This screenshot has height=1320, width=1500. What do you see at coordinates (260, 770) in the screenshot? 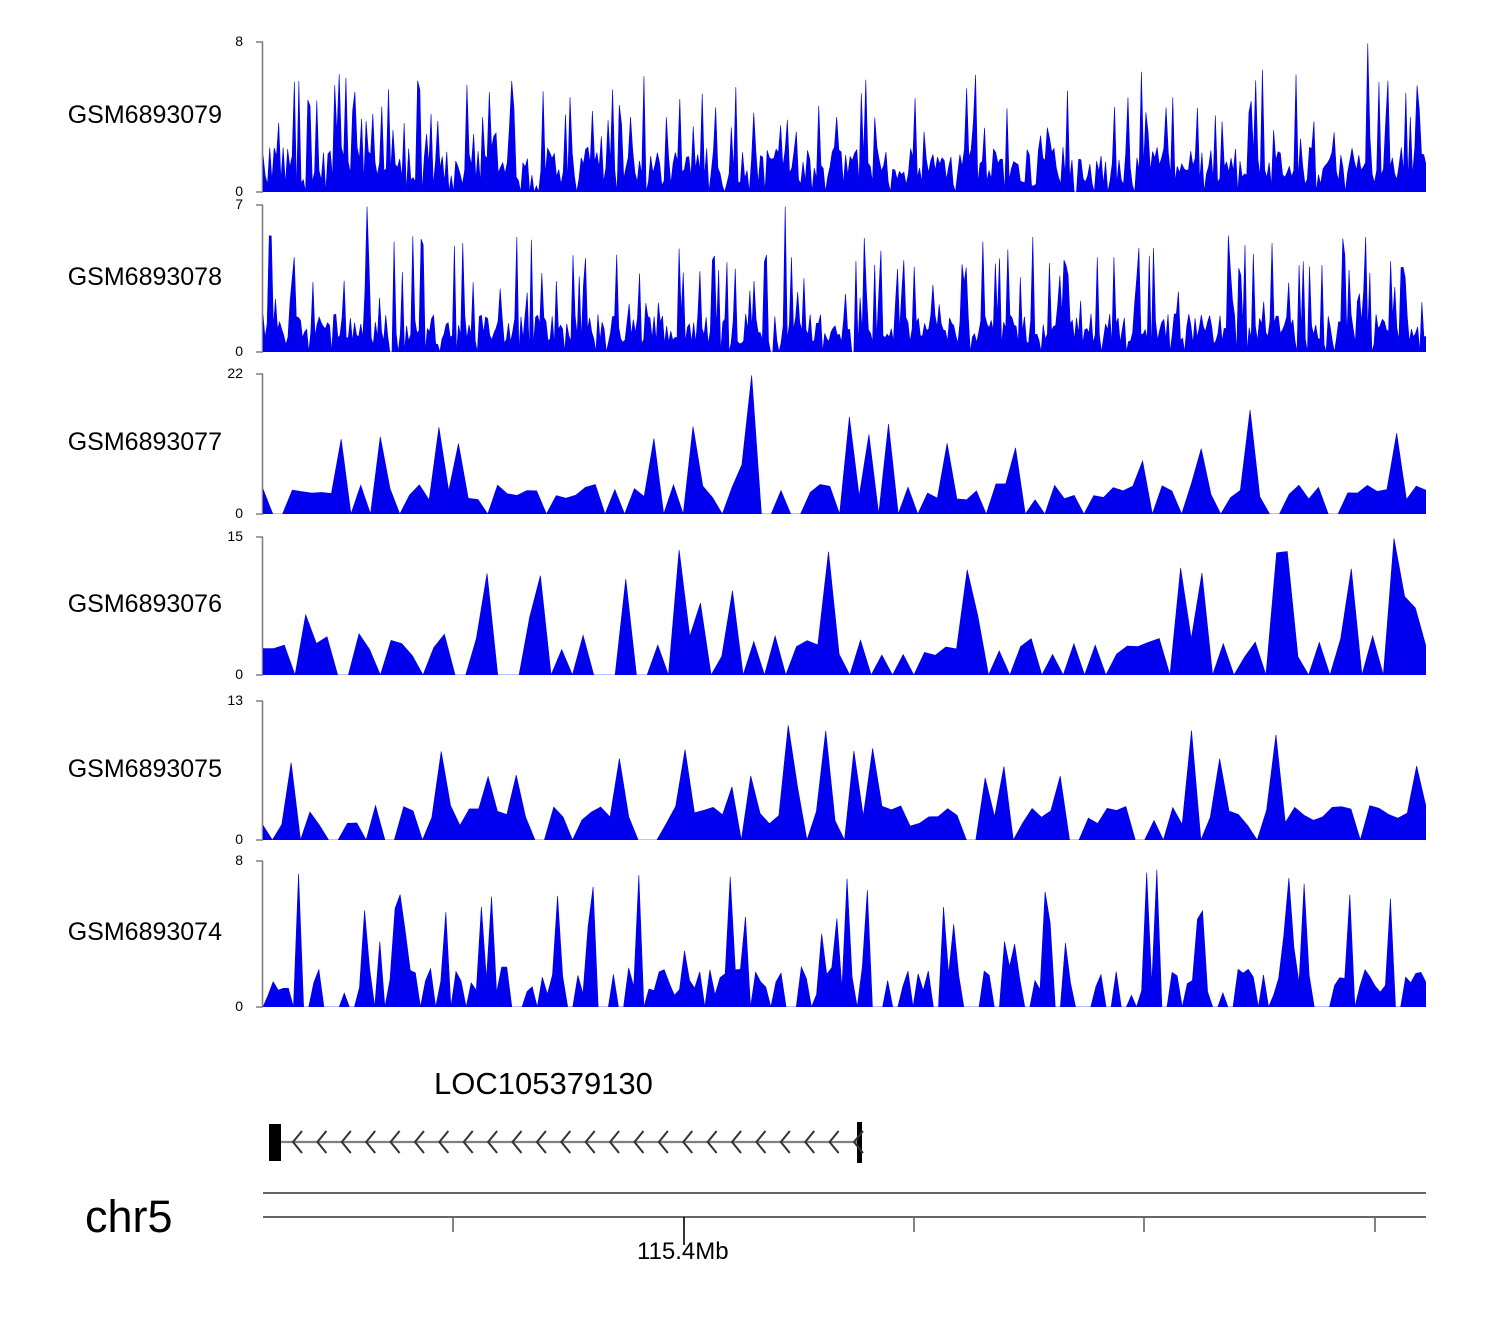
I see `y-axis-gsm6893075` at bounding box center [260, 770].